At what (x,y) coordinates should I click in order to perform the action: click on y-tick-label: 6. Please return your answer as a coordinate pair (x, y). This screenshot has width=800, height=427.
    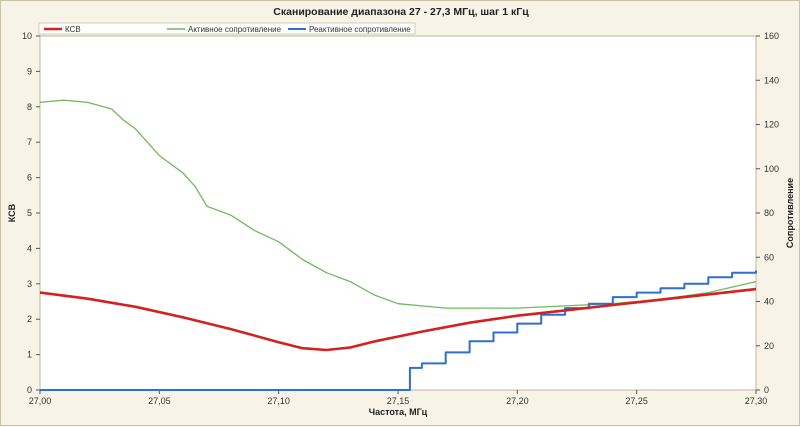
    Looking at the image, I should click on (29, 178).